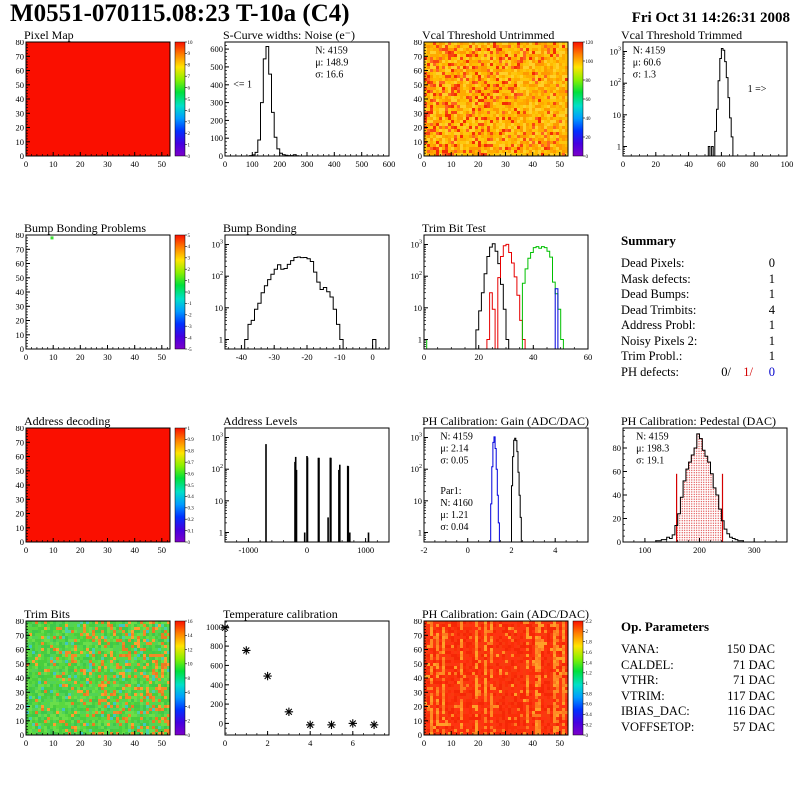 The width and height of the screenshot is (796, 800). What do you see at coordinates (416, 438) in the screenshot?
I see `svg-text: 103` at bounding box center [416, 438].